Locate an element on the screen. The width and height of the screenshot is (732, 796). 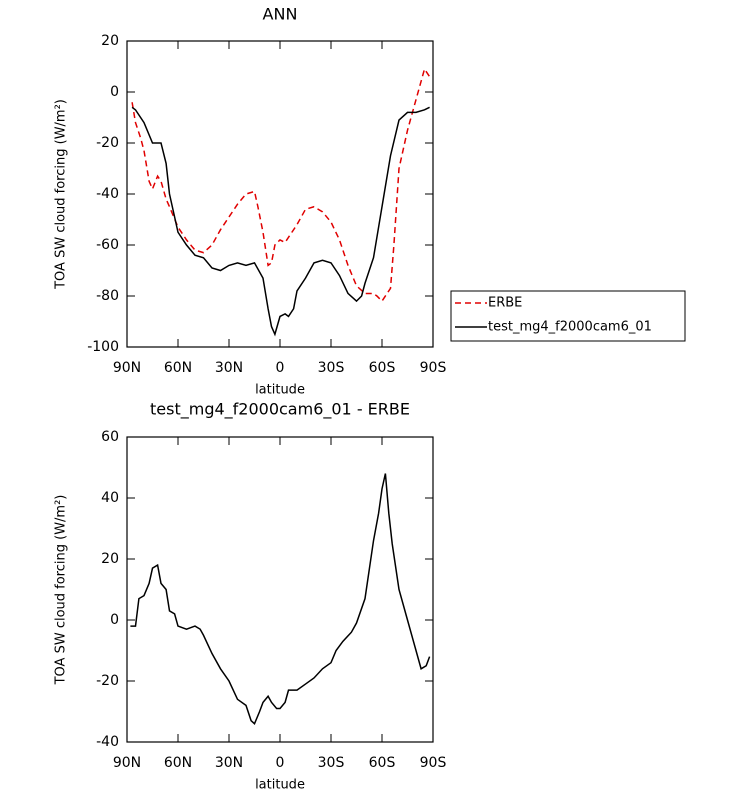
y-tick-label: -80 is located at coordinates (107, 296).